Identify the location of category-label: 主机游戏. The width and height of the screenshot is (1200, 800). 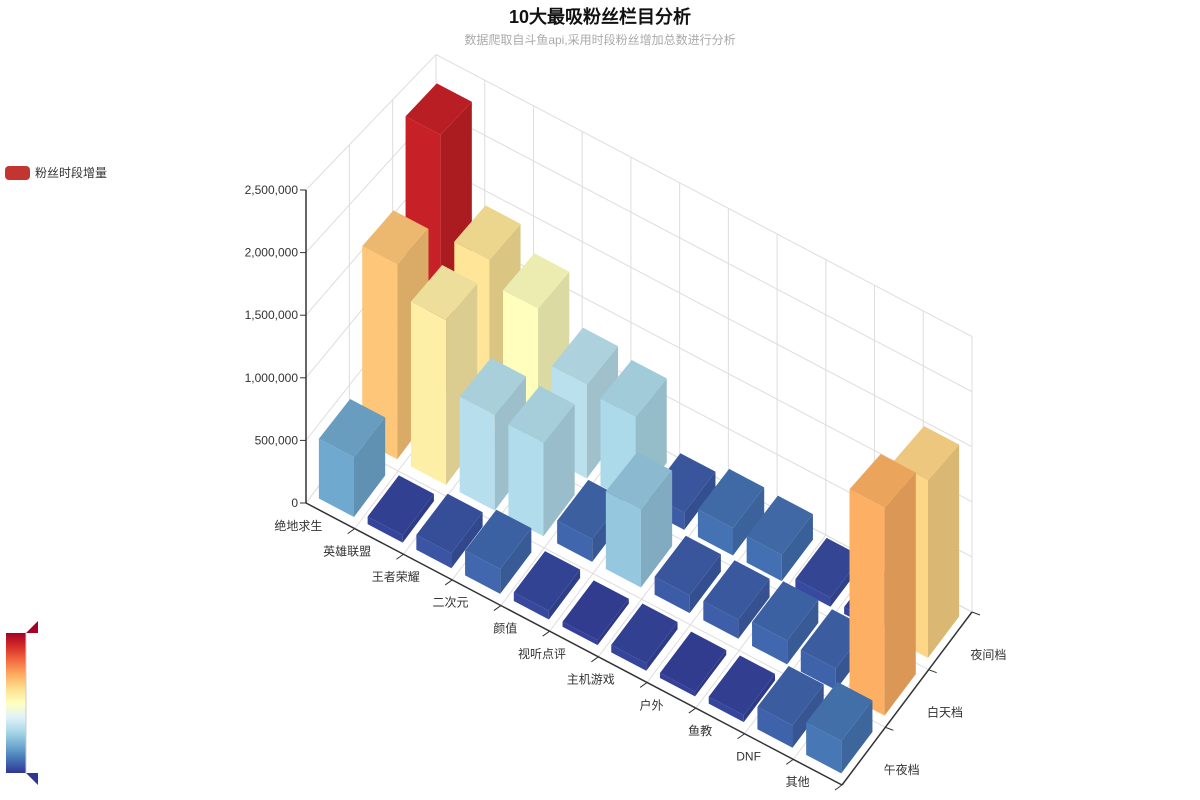
(591, 680).